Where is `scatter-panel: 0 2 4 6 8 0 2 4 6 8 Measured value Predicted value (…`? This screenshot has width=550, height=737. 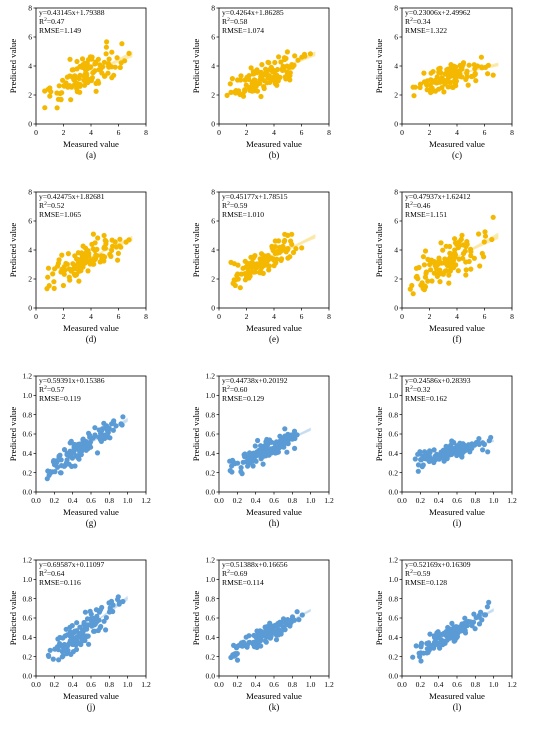
scatter-panel: 0 2 4 6 8 0 2 4 6 8 Measured value Predicted value (… is located at coordinates (457, 92).